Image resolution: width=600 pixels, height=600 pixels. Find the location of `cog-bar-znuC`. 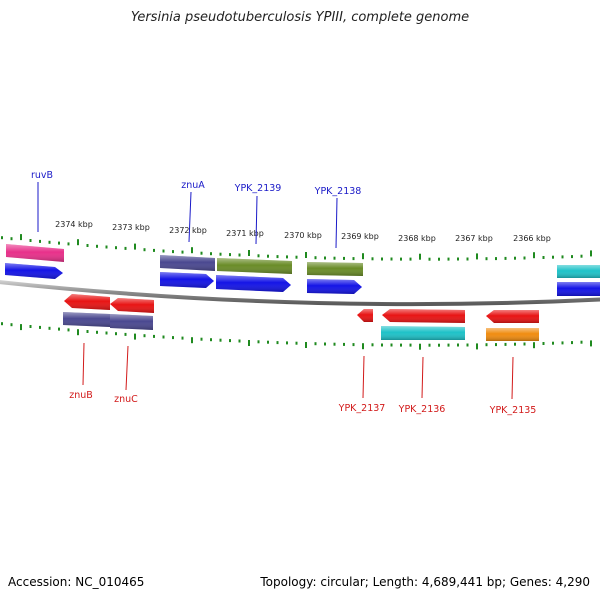

cog-bar-znuC is located at coordinates (131, 322).